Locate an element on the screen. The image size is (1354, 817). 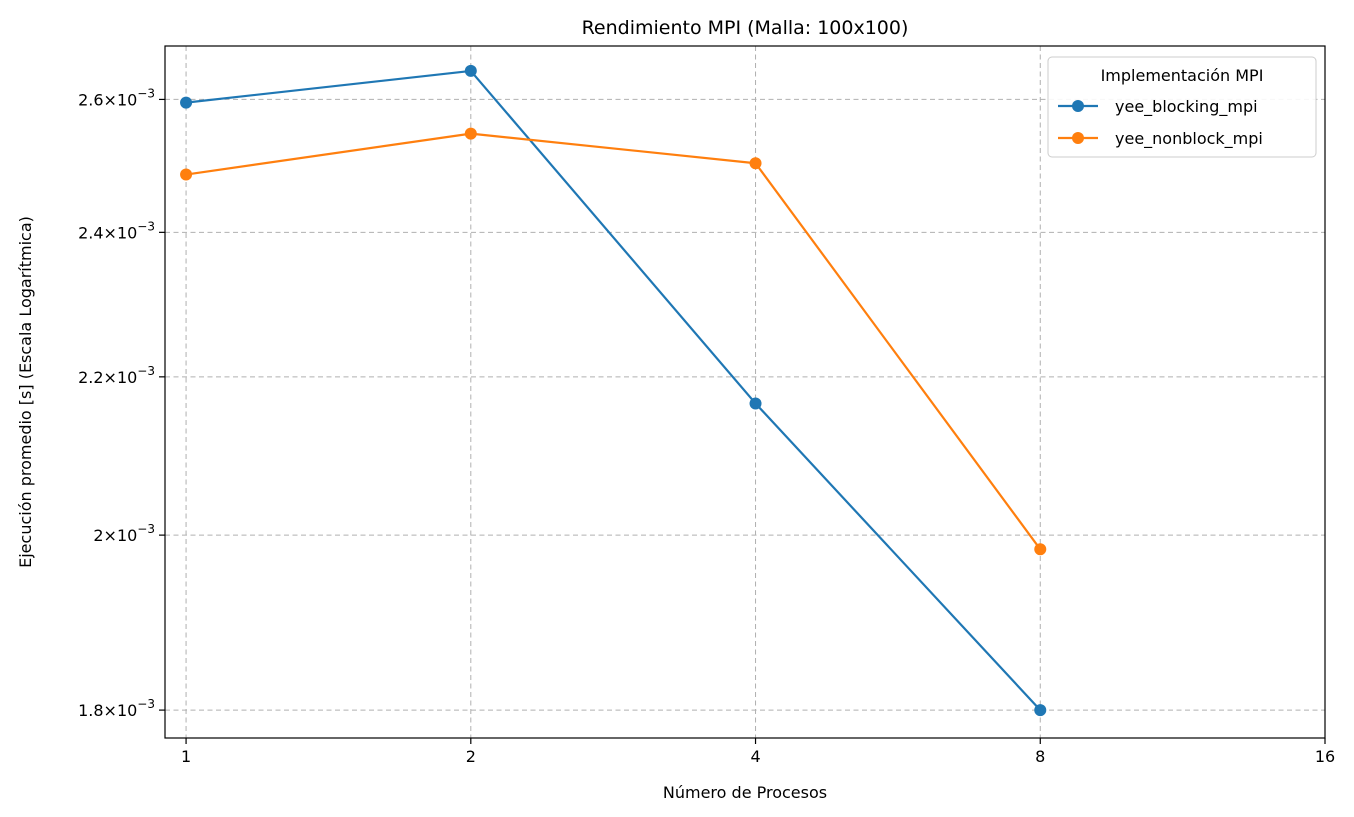
y-tick-label: 2×10⁻³ is located at coordinates (124, 533).